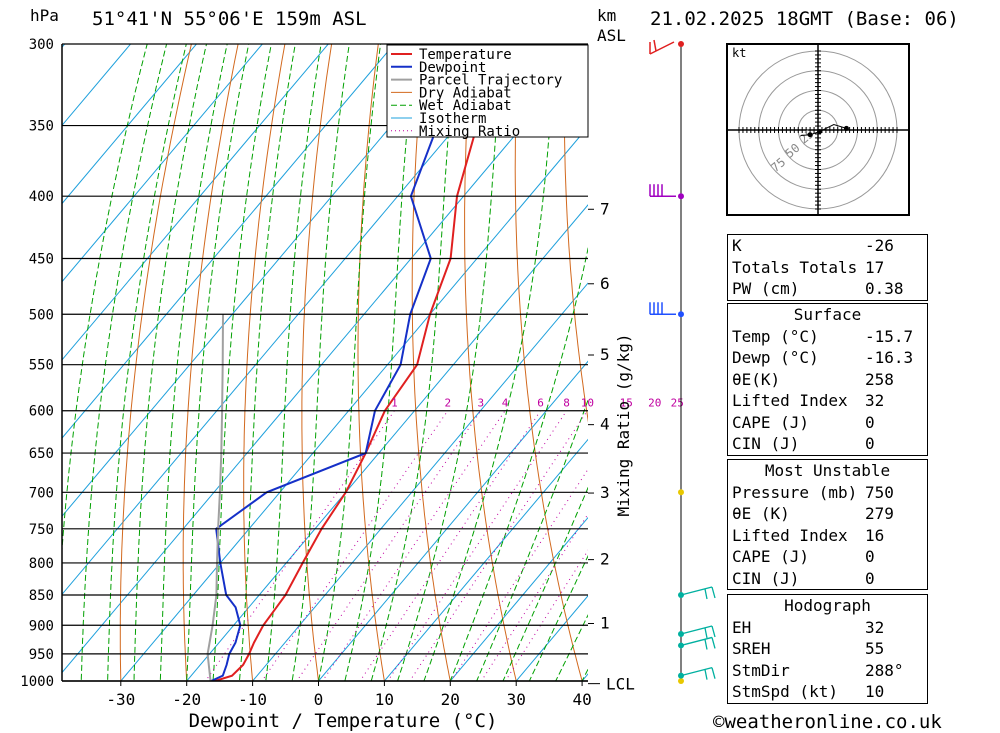 This screenshot has width=1000, height=733. Describe the element at coordinates (827, 671) in the screenshot. I see `hodo-row: StmDir 288°` at that location.